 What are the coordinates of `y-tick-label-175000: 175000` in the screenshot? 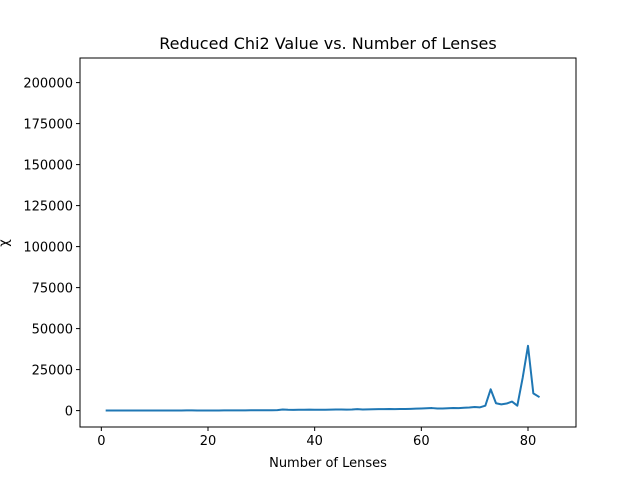 It's located at (48, 125).